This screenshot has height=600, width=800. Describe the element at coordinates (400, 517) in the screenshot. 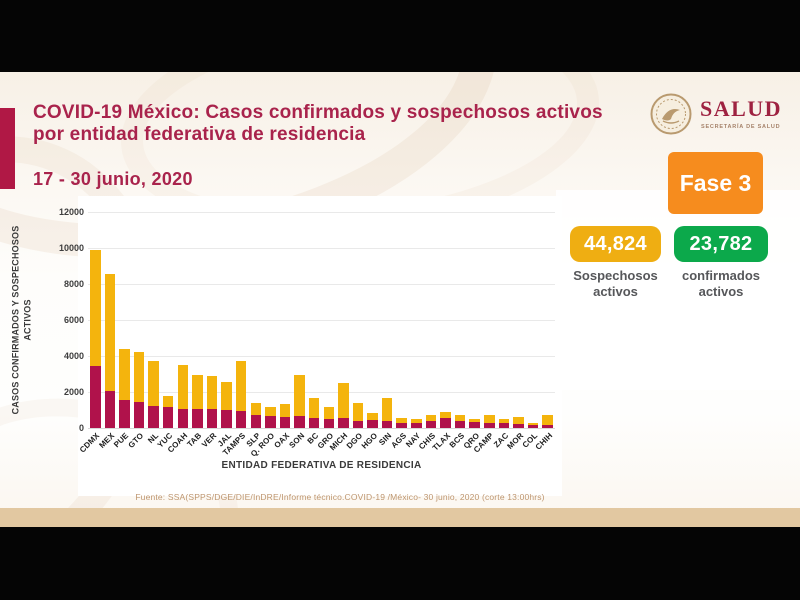

I see `tan-footer-strip` at that location.